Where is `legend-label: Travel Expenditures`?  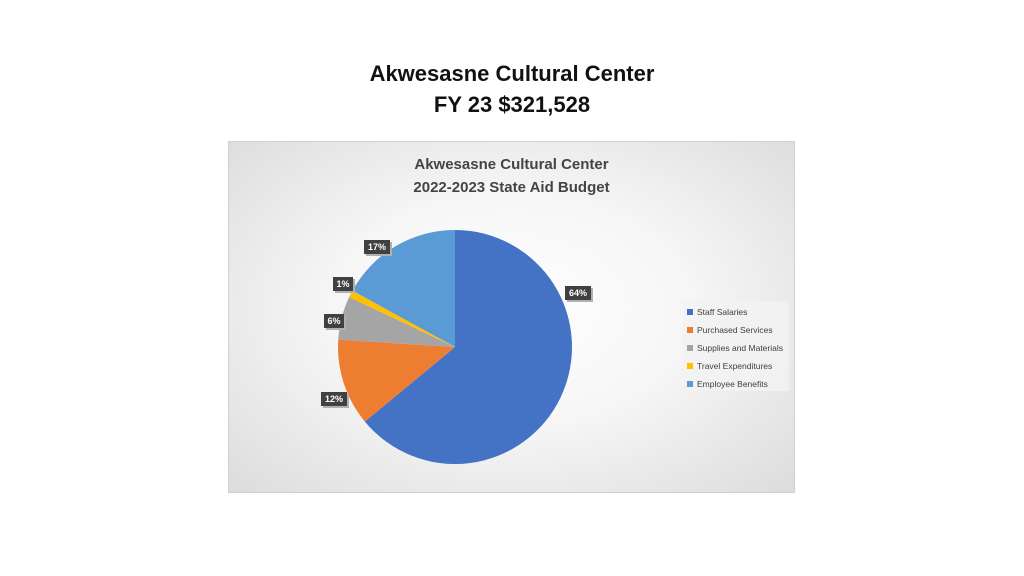
legend-label: Travel Expenditures is located at coordinates (735, 366).